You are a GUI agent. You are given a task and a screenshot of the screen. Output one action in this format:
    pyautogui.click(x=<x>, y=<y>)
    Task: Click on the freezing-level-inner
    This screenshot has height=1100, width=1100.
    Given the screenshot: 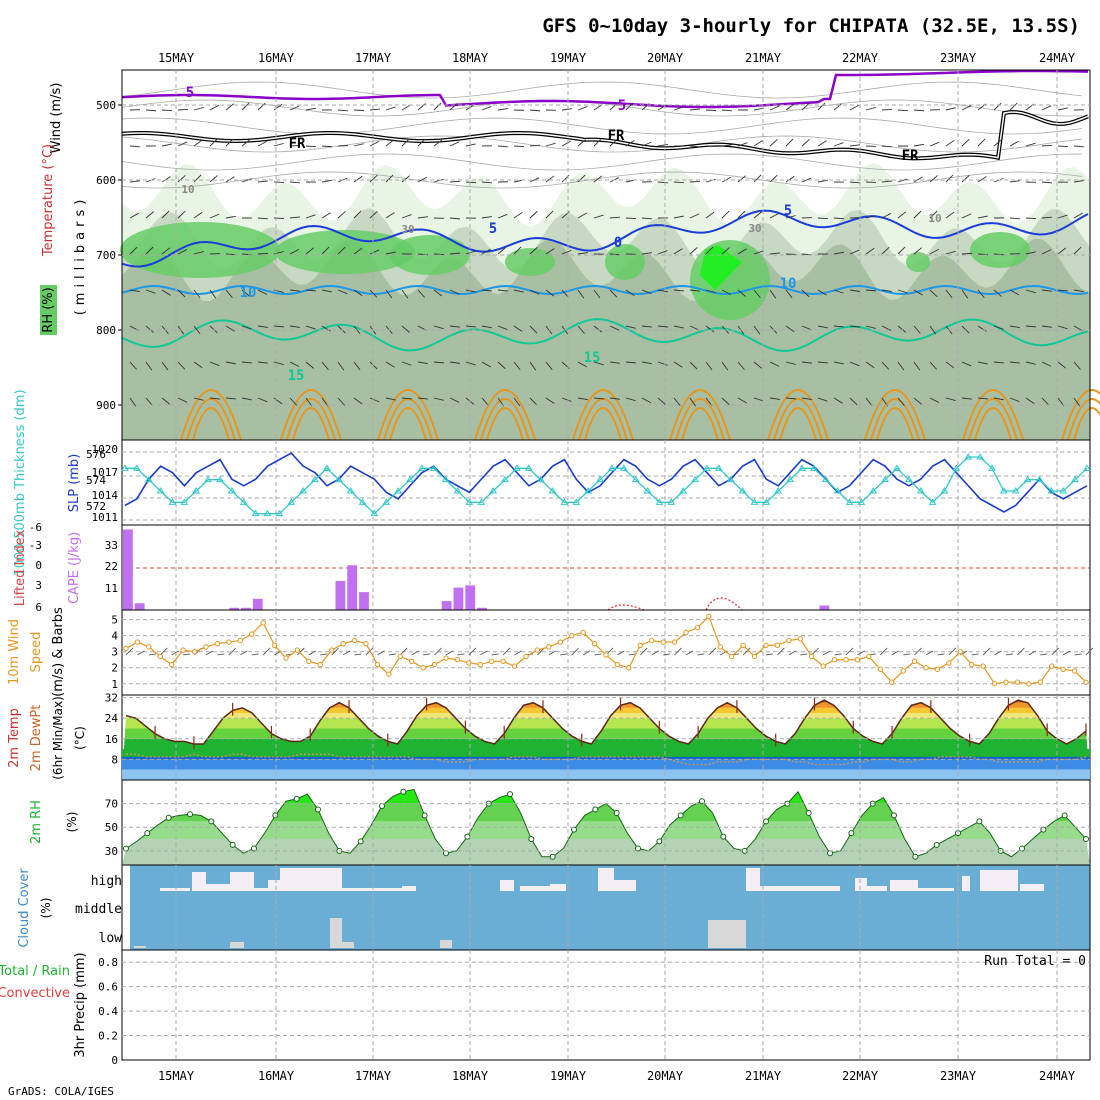 What is the action you would take?
    pyautogui.click(x=605, y=135)
    